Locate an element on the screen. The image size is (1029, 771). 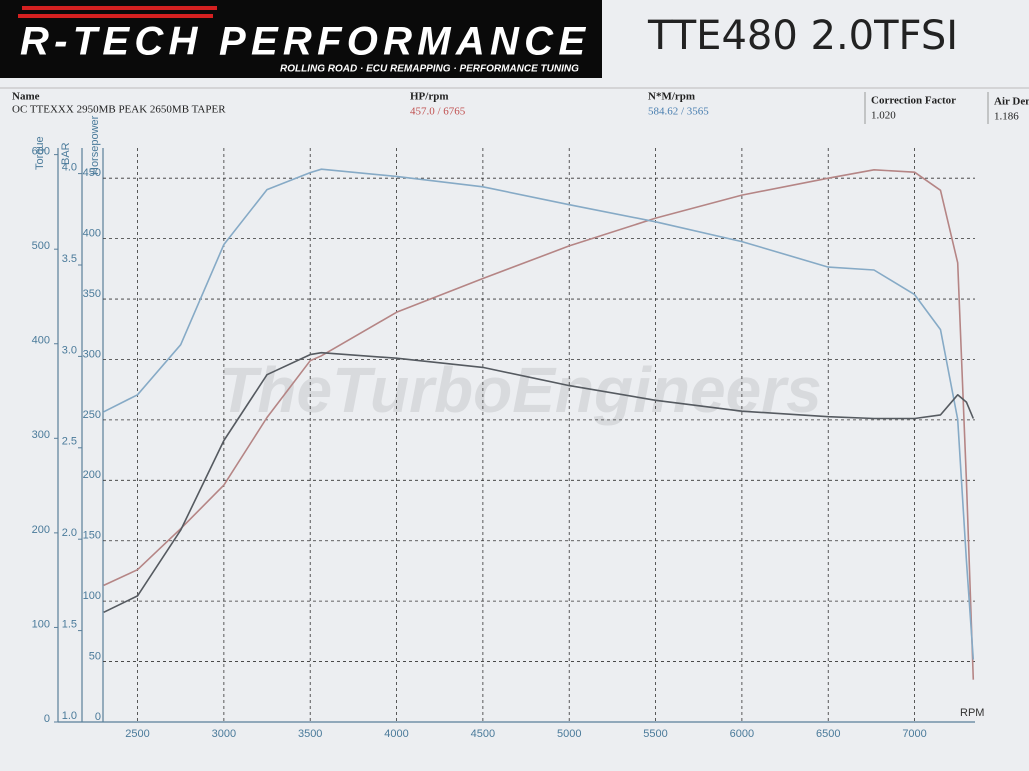
x-tick-label: 6500 is located at coordinates (828, 734).